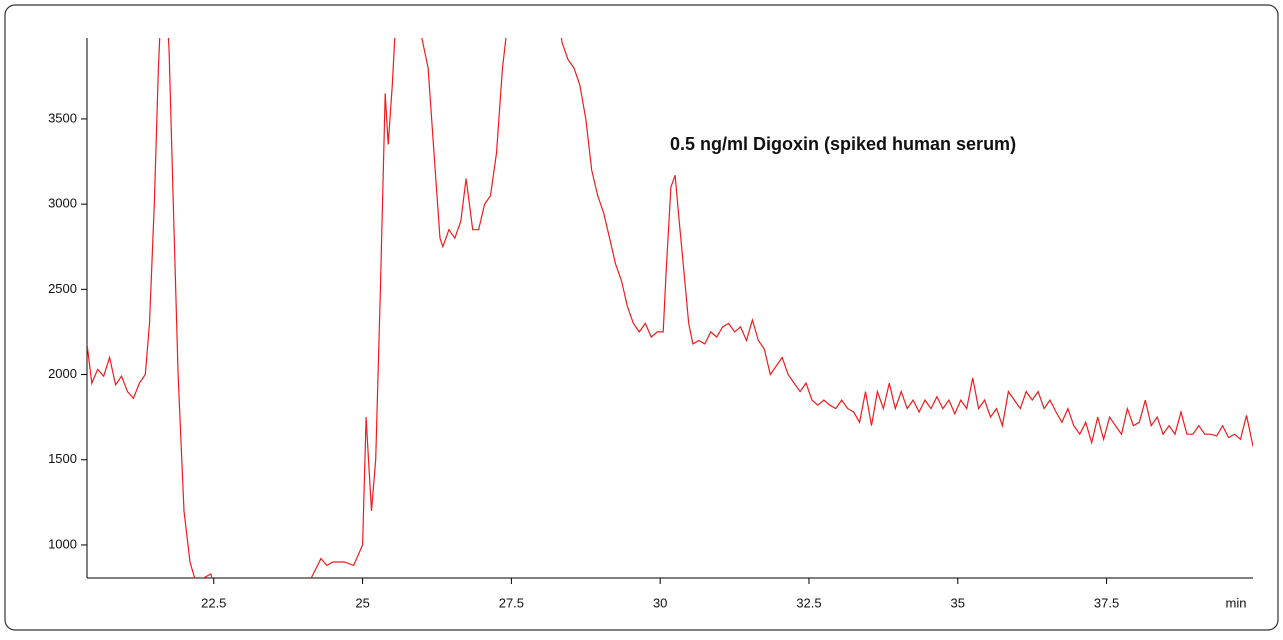 Image resolution: width=1283 pixels, height=640 pixels. Describe the element at coordinates (1236, 602) in the screenshot. I see `x-axis-label: min` at that location.